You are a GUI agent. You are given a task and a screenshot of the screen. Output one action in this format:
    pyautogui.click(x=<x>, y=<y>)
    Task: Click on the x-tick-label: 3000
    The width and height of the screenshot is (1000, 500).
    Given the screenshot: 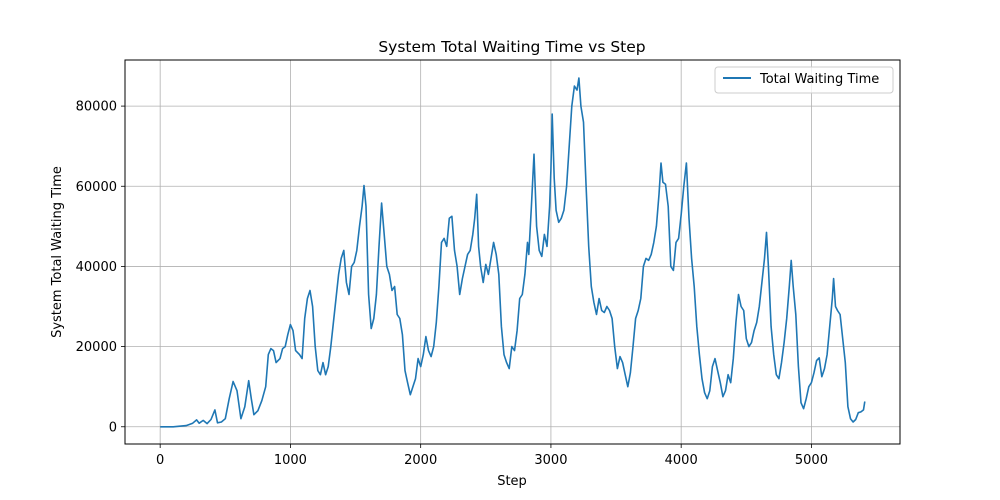 What is the action you would take?
    pyautogui.click(x=550, y=460)
    